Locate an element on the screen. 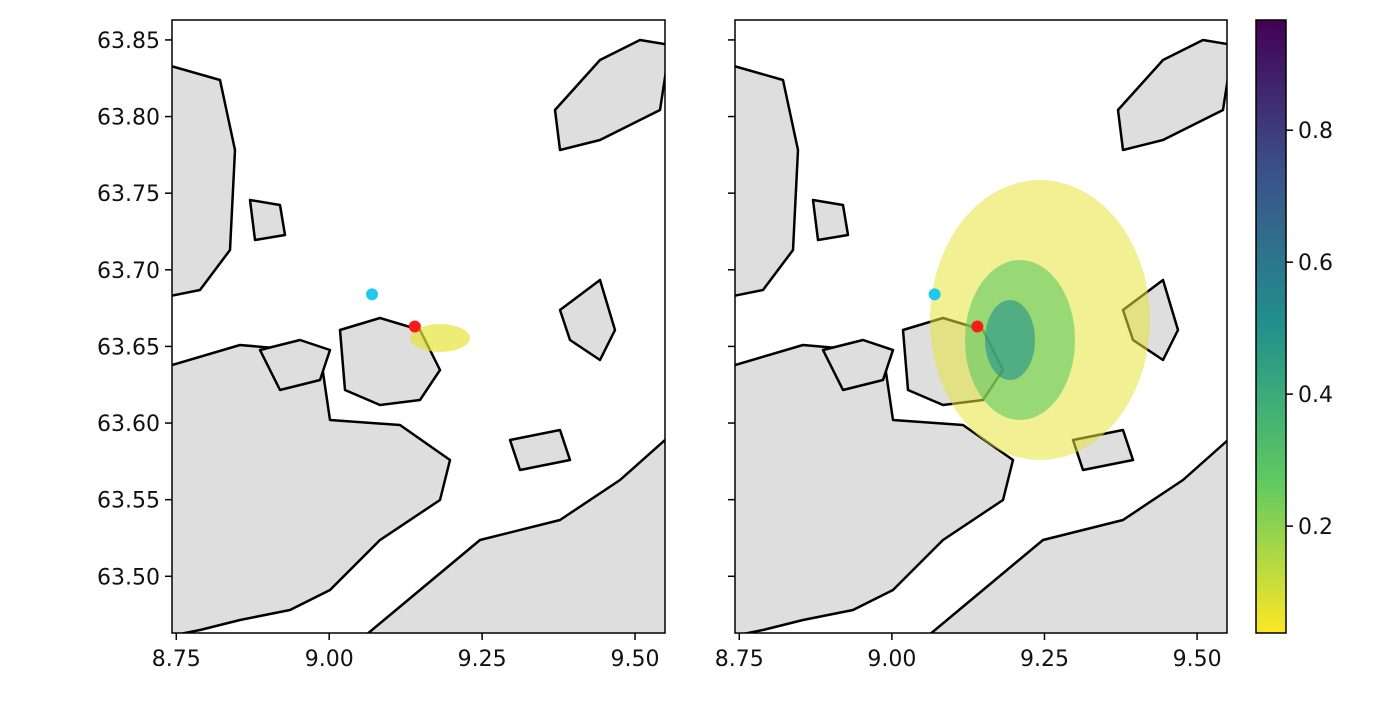 This screenshot has width=1385, height=704. y-tick-label: 63.80 is located at coordinates (128, 118).